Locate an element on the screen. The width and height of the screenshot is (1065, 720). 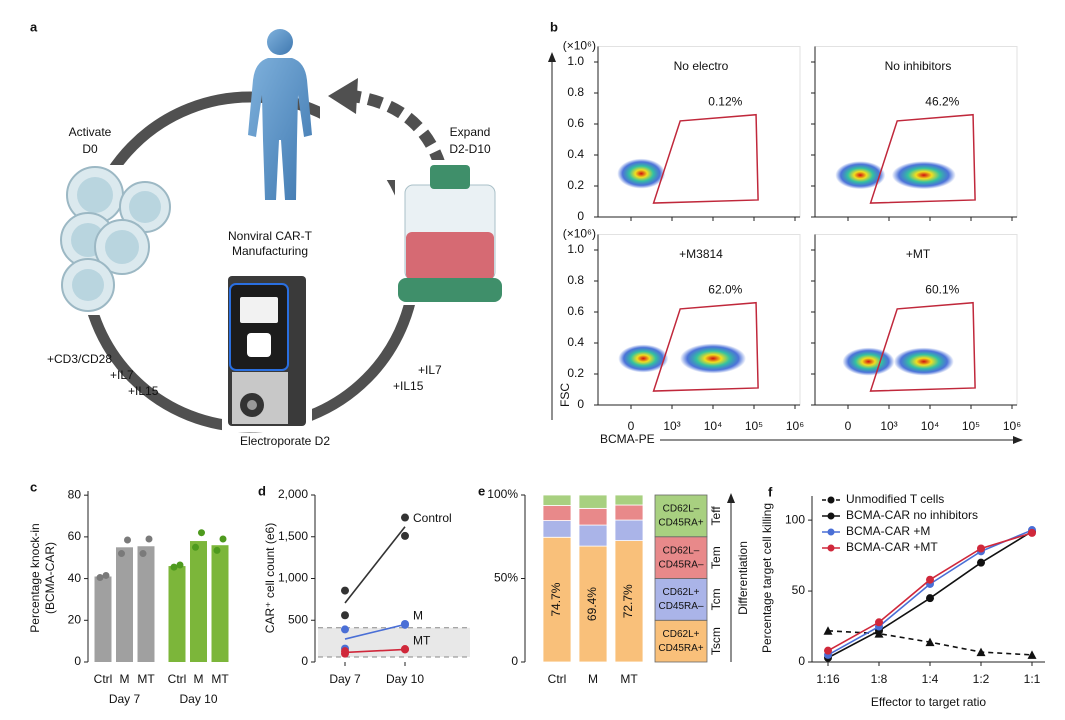
y-axis-label: FSC is located at coordinates (565, 395).